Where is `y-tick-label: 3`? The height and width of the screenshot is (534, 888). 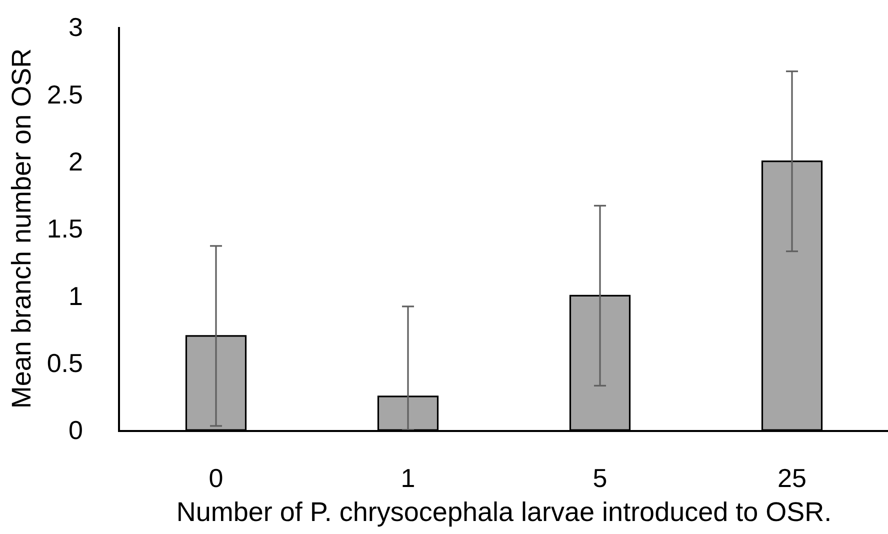
y-tick-label: 3 is located at coordinates (75, 27).